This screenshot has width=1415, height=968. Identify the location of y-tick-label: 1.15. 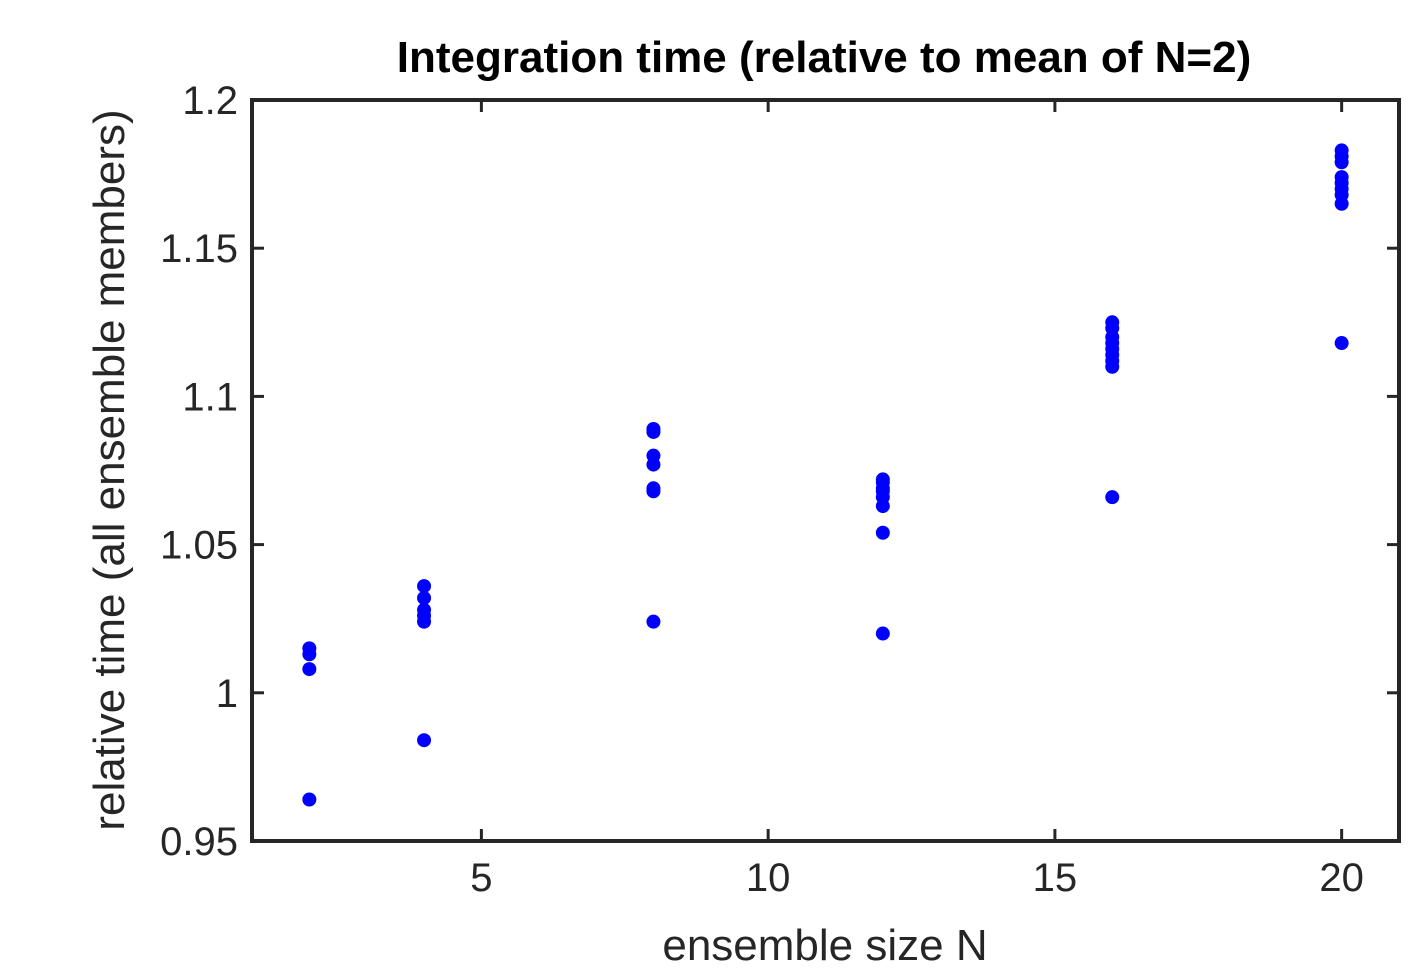
(199, 249).